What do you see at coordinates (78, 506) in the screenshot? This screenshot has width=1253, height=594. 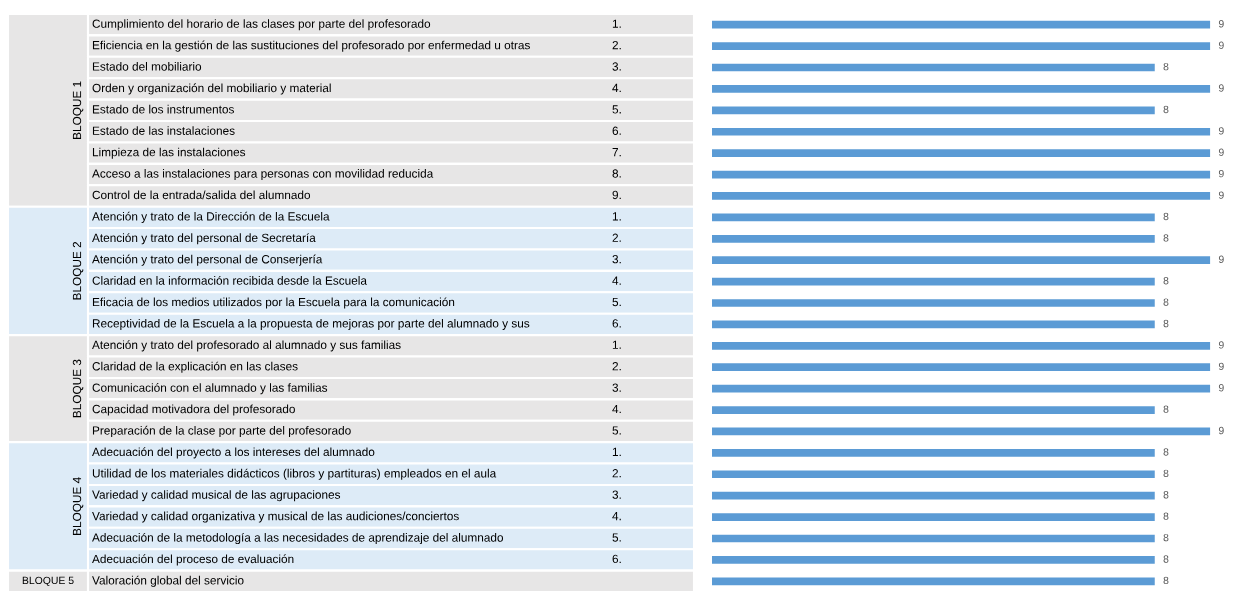 I see `text: BLOQUE 4` at bounding box center [78, 506].